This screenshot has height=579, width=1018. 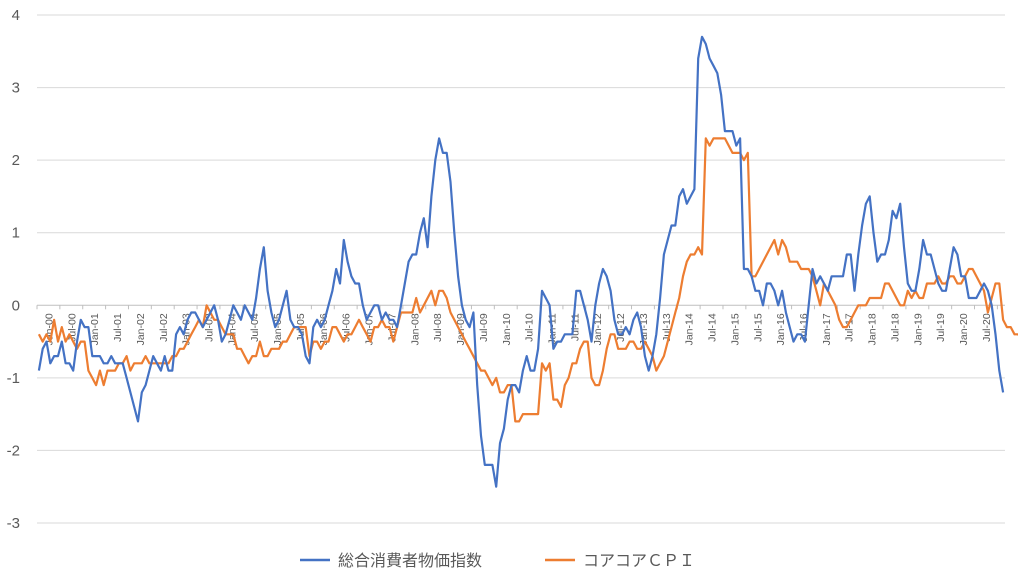 What do you see at coordinates (639, 560) in the screenshot?
I see `legend-label-1: コアコアＣＰＩ` at bounding box center [639, 560].